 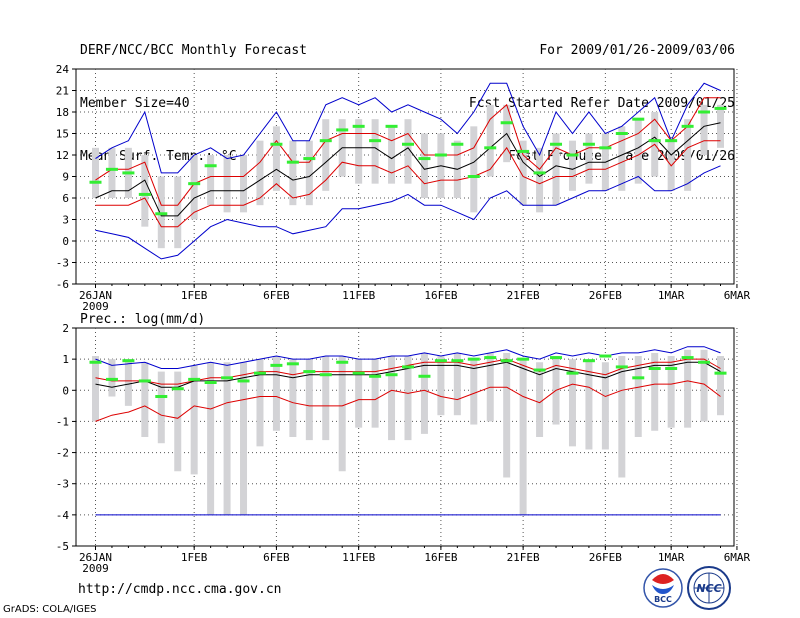 I want to click on prec-q25-line, so click(x=408, y=401).